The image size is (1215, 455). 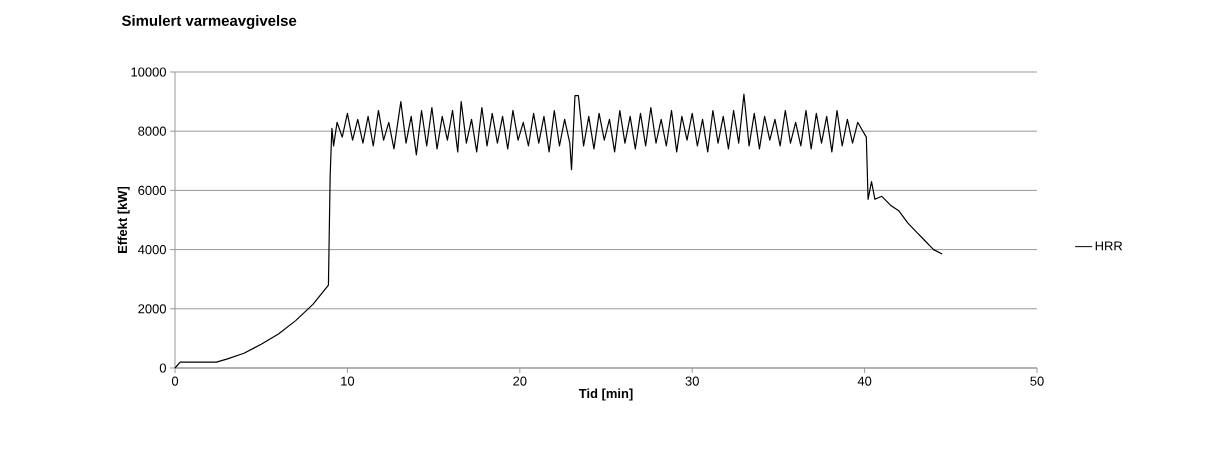 What do you see at coordinates (123, 219) in the screenshot?
I see `y-axis-title: Effekt [kW]` at bounding box center [123, 219].